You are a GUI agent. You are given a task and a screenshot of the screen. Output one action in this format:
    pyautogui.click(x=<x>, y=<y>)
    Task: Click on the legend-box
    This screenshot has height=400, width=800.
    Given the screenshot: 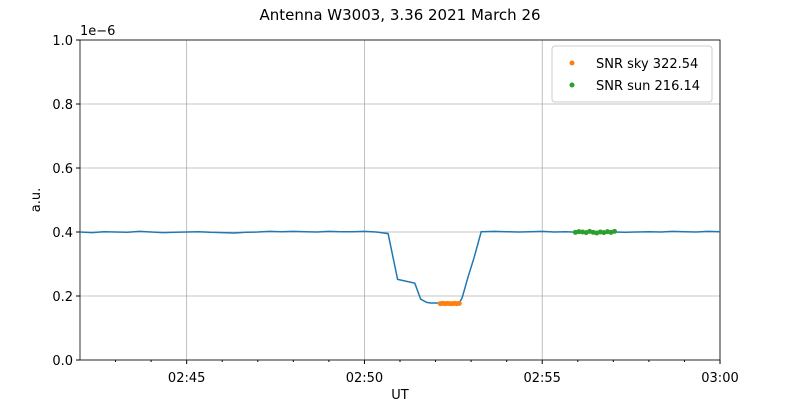 What is the action you would take?
    pyautogui.click(x=632, y=74)
    